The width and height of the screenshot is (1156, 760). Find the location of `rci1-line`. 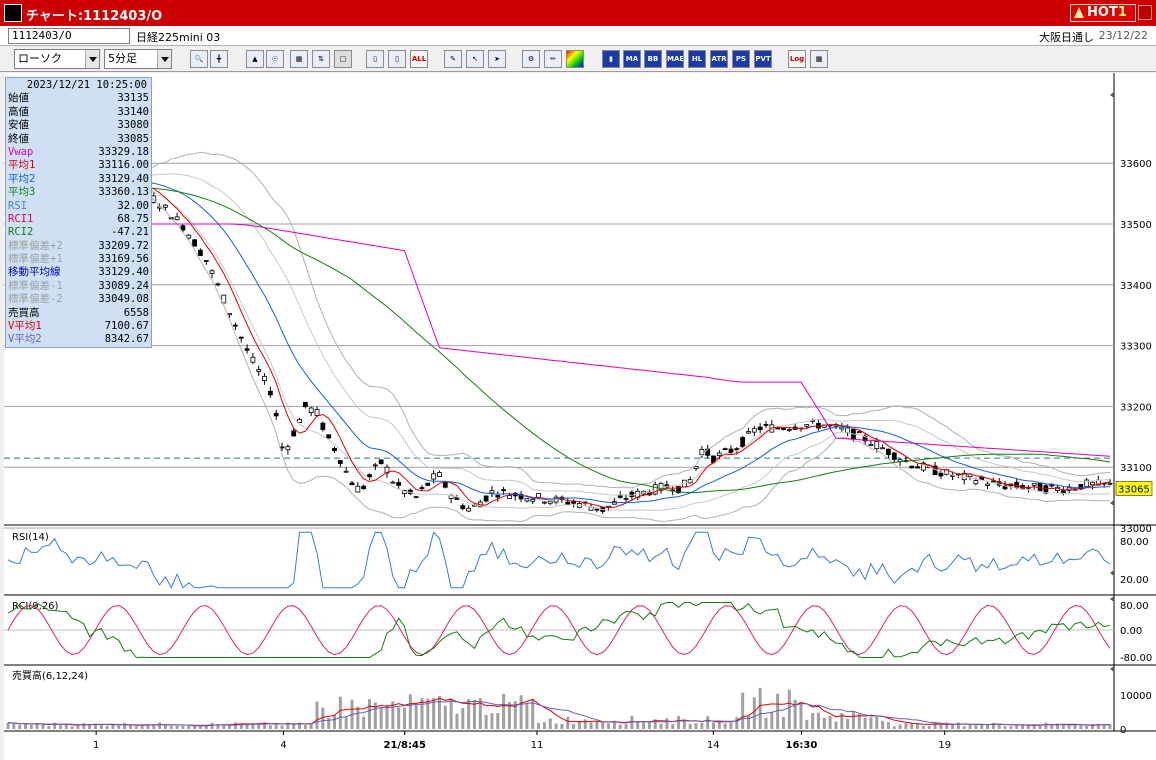

rci1-line is located at coordinates (559, 630).